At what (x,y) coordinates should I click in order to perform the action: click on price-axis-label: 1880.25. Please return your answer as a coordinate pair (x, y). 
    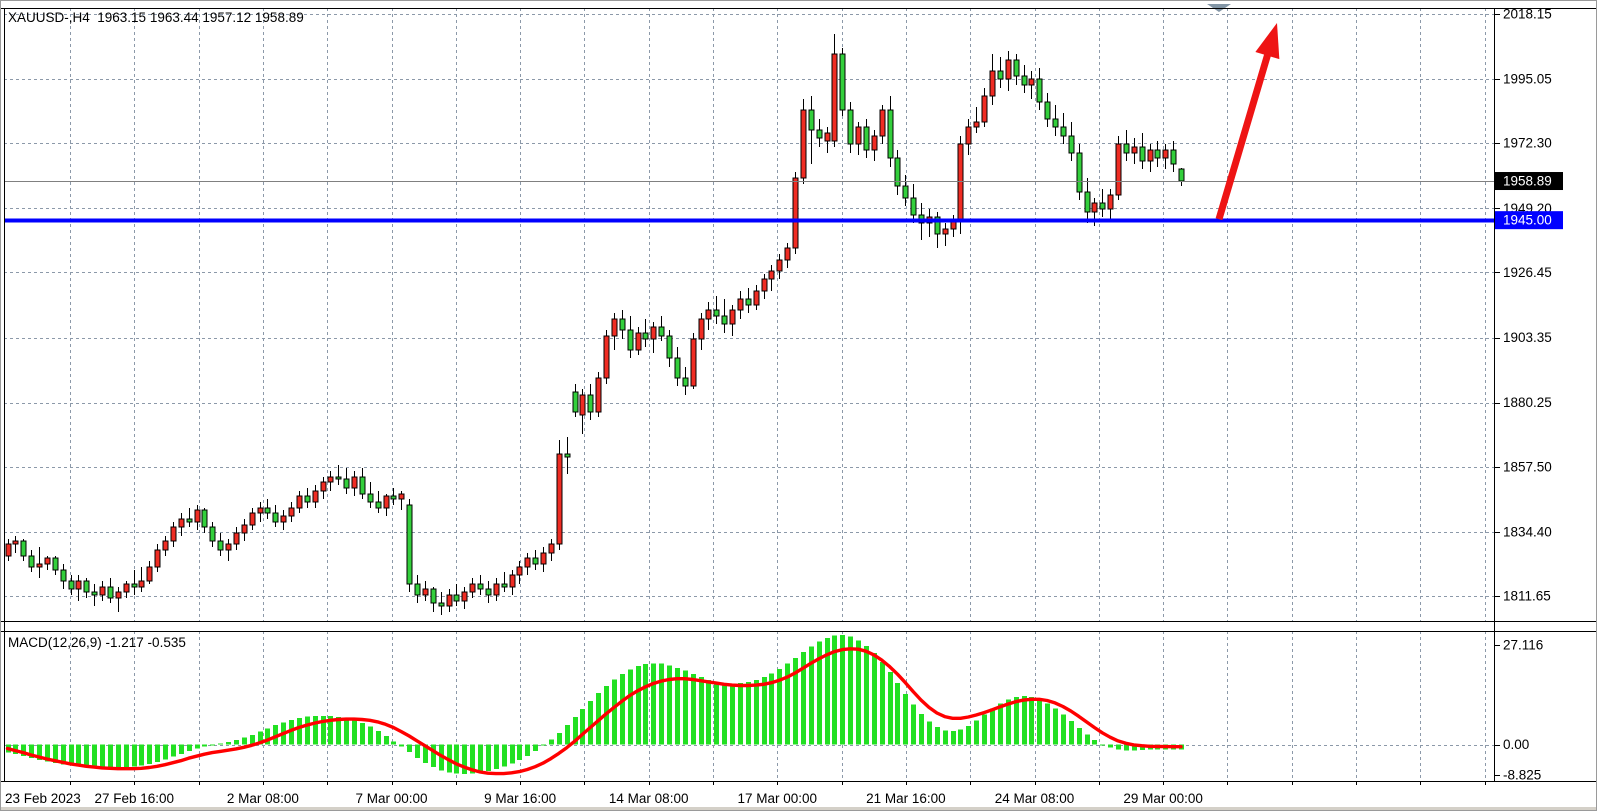
    Looking at the image, I should click on (1527, 402).